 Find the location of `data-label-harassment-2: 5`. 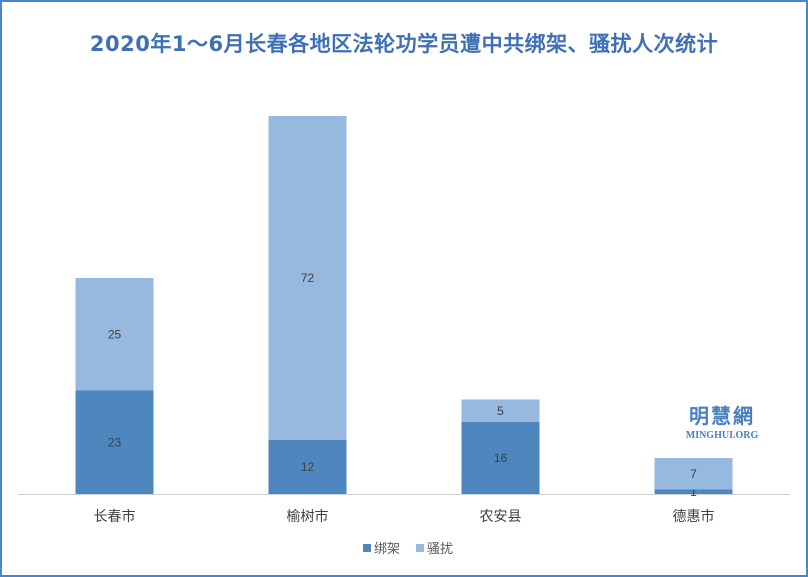

data-label-harassment-2: 5 is located at coordinates (500, 411).